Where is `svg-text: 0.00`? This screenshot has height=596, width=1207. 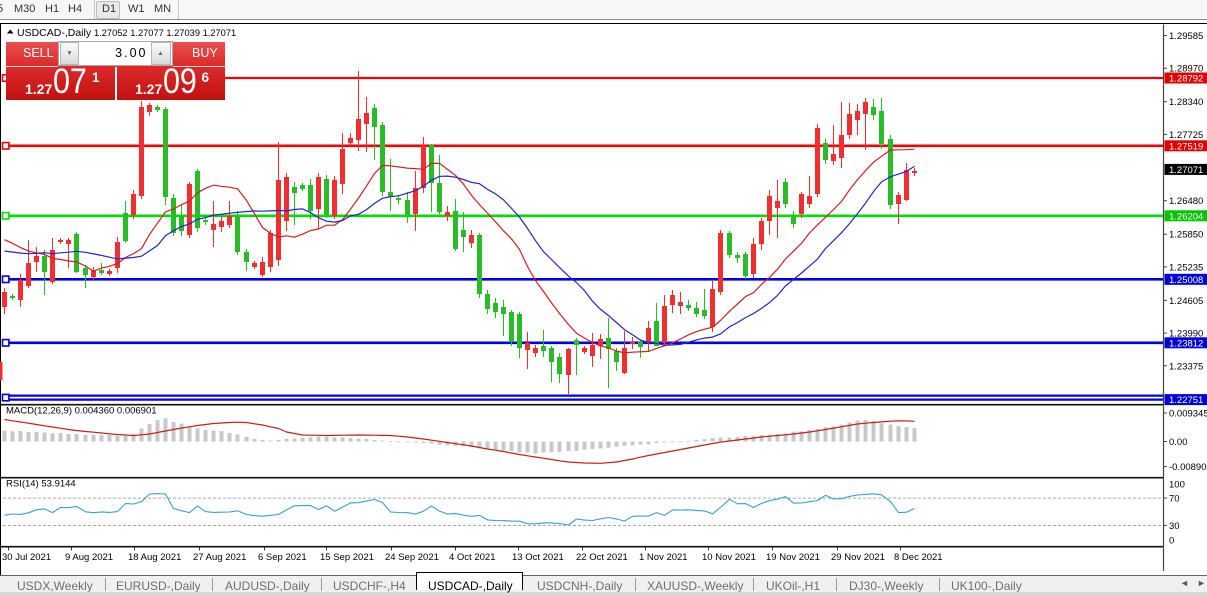
svg-text: 0.00 is located at coordinates (1178, 442).